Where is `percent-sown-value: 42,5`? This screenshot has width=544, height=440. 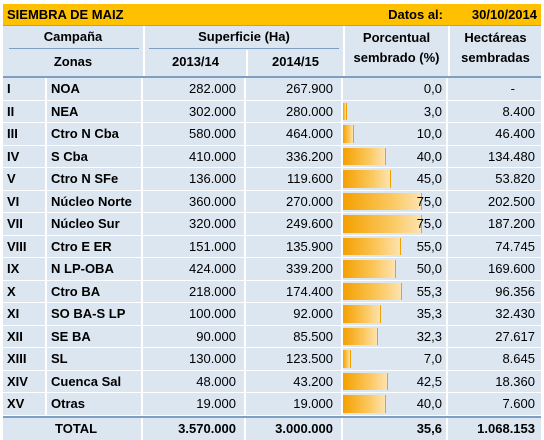 percent-sown-value: 42,5 is located at coordinates (429, 381).